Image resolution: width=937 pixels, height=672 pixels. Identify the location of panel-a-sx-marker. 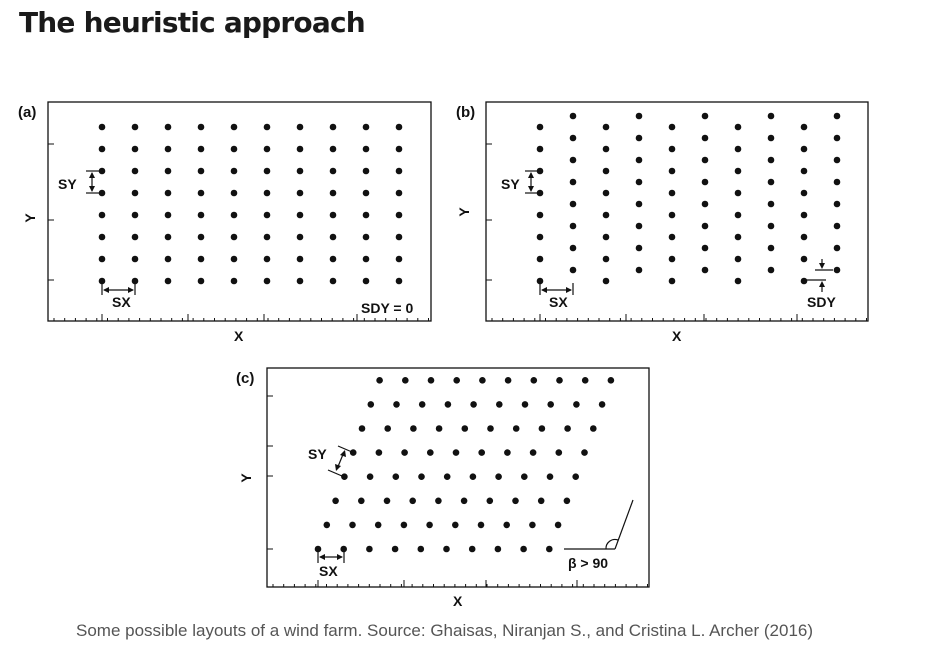
(118, 289).